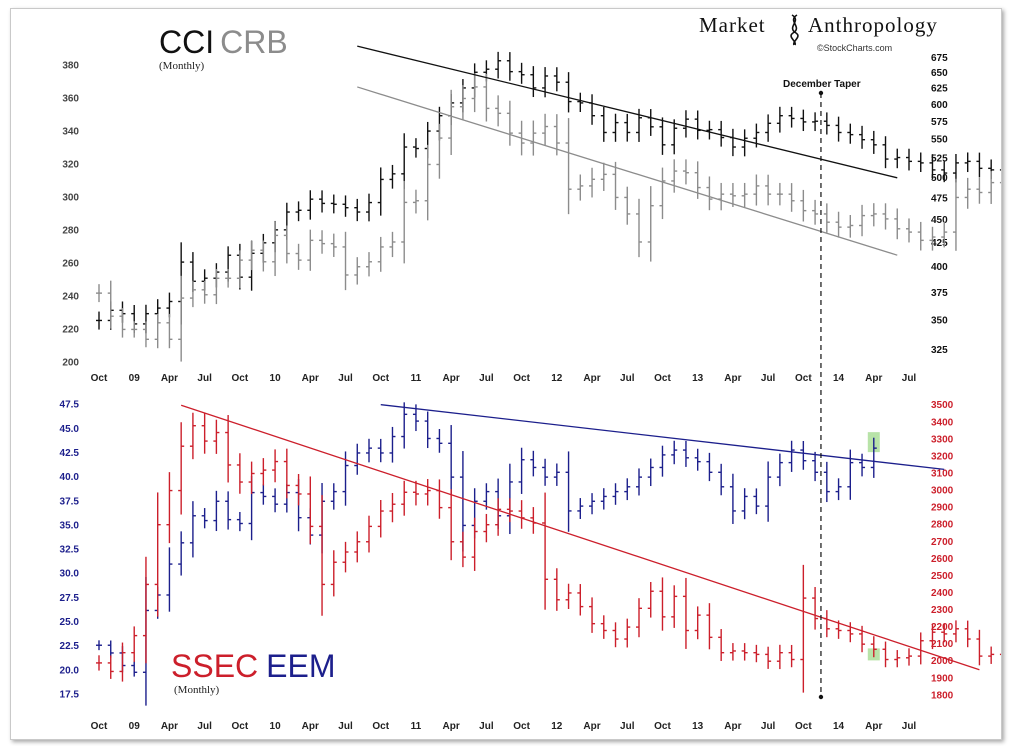 Image resolution: width=1012 pixels, height=746 pixels. Describe the element at coordinates (627, 171) in the screenshot. I see `trendline` at that location.